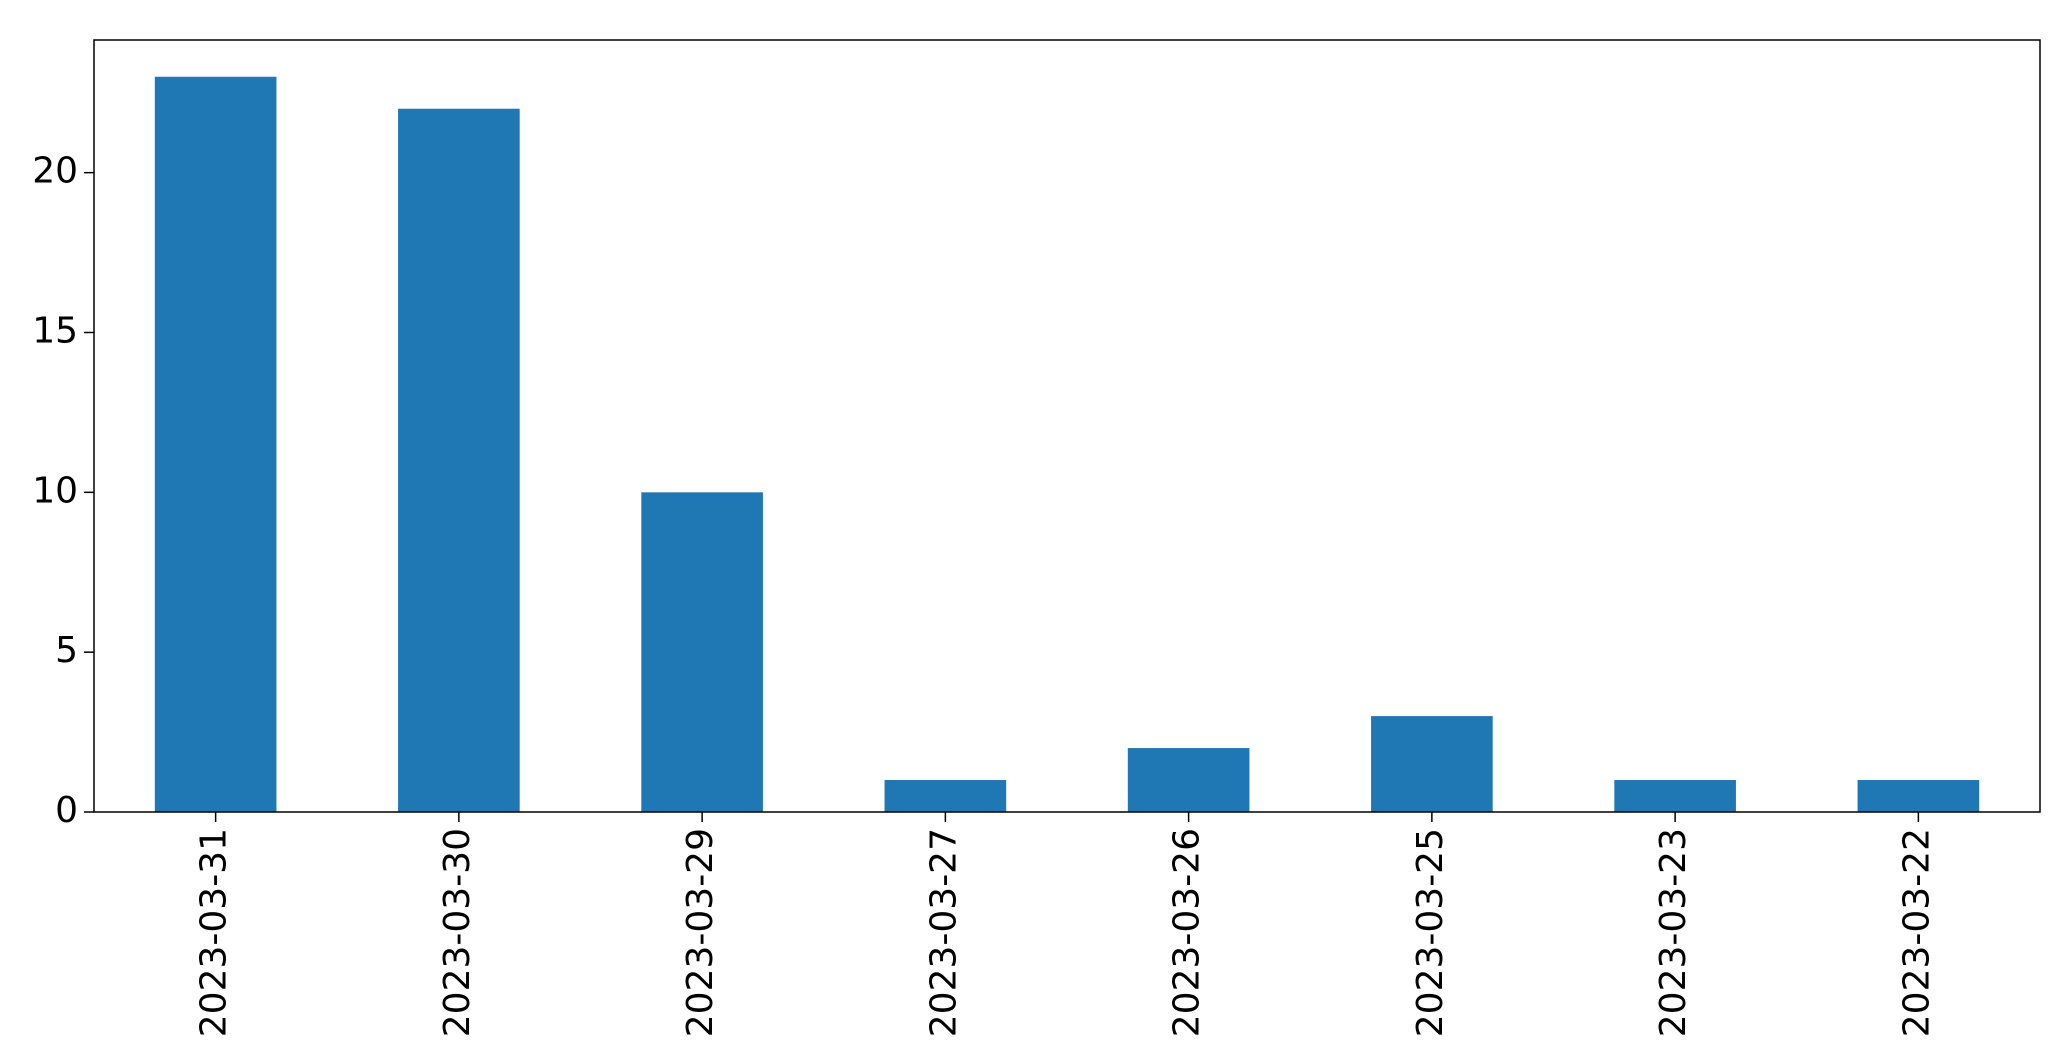 The image size is (2071, 1061). I want to click on x-tick-label: 2023-03-26, so click(1187, 932).